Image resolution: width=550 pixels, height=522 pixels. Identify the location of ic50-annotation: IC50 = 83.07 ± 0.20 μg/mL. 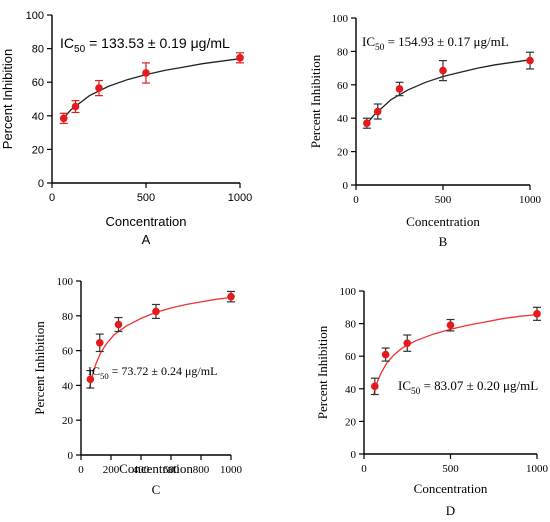
(468, 387).